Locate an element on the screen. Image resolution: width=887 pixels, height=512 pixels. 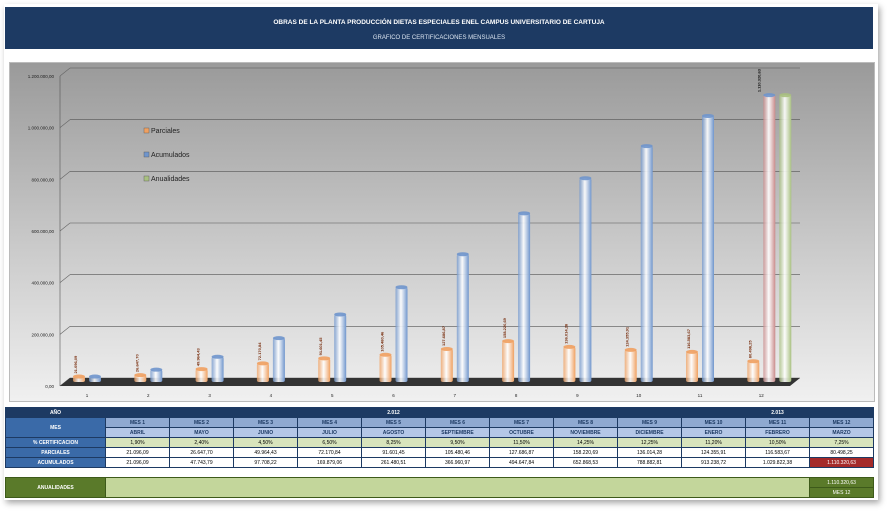
pct-cell: 4,50% is located at coordinates (265, 442).